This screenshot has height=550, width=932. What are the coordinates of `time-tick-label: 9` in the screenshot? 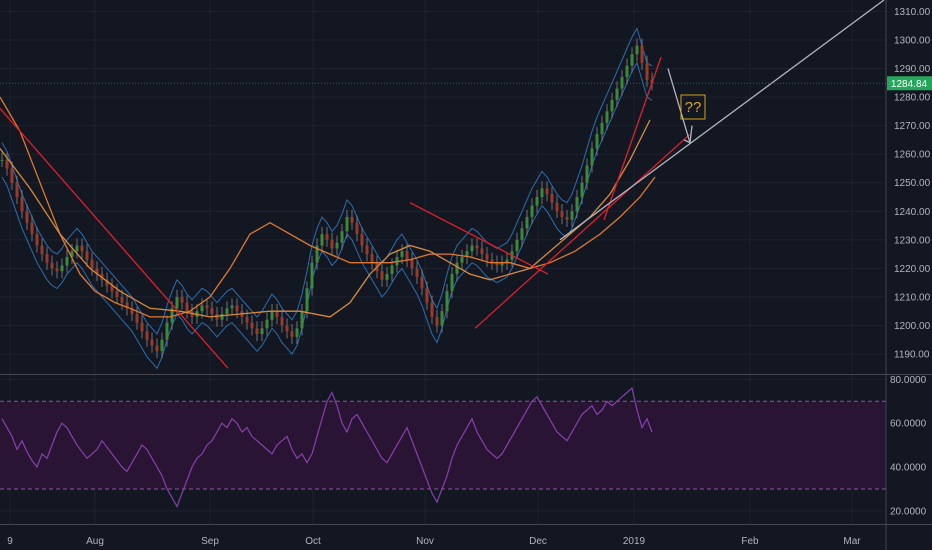 It's located at (10, 541).